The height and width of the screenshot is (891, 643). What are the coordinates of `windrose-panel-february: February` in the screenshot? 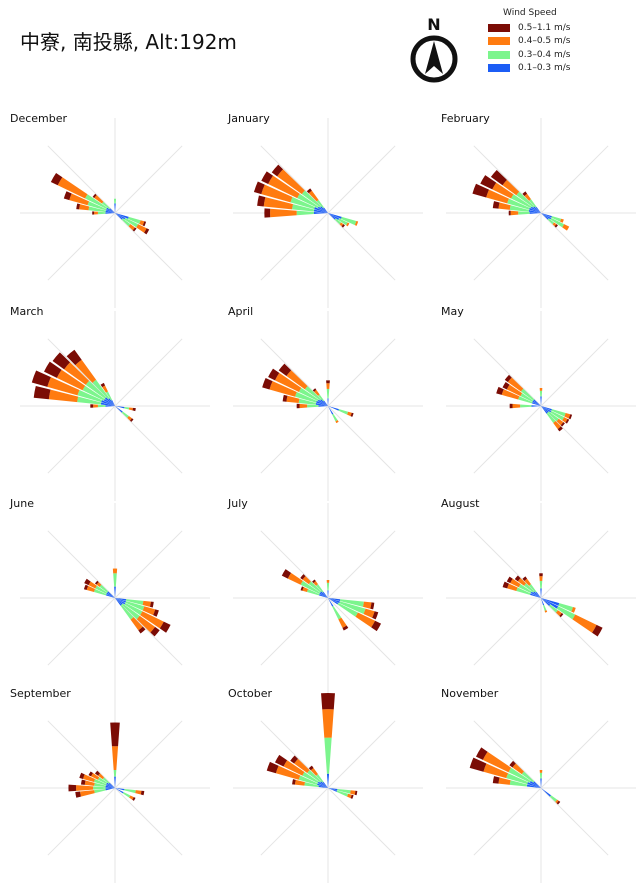 It's located at (538, 210).